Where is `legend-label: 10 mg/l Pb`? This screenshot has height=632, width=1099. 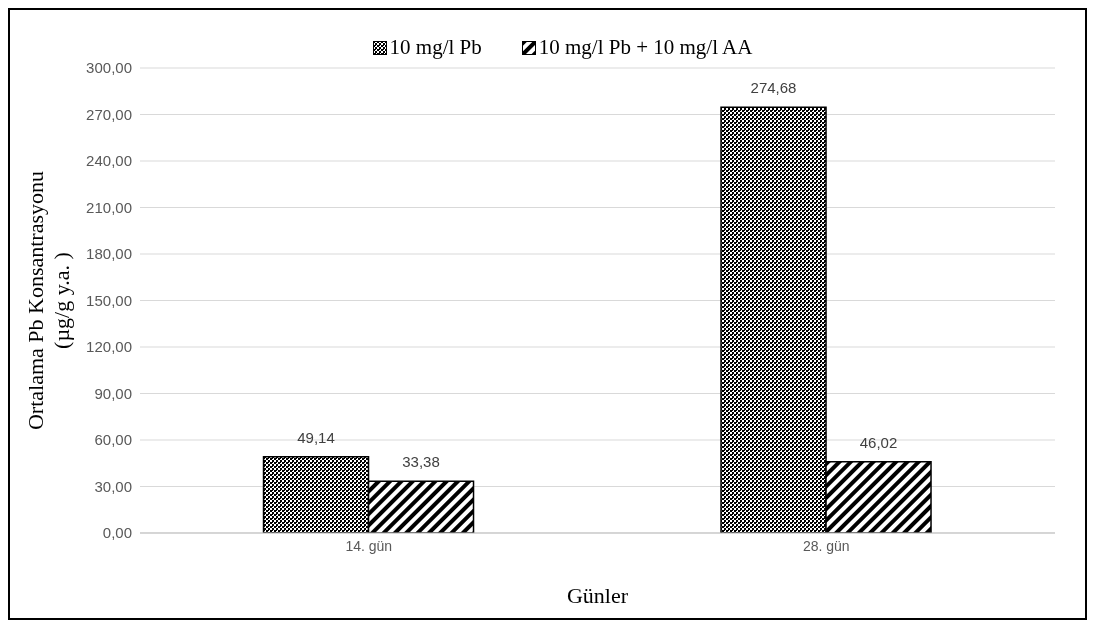
legend-label: 10 mg/l Pb is located at coordinates (435, 47).